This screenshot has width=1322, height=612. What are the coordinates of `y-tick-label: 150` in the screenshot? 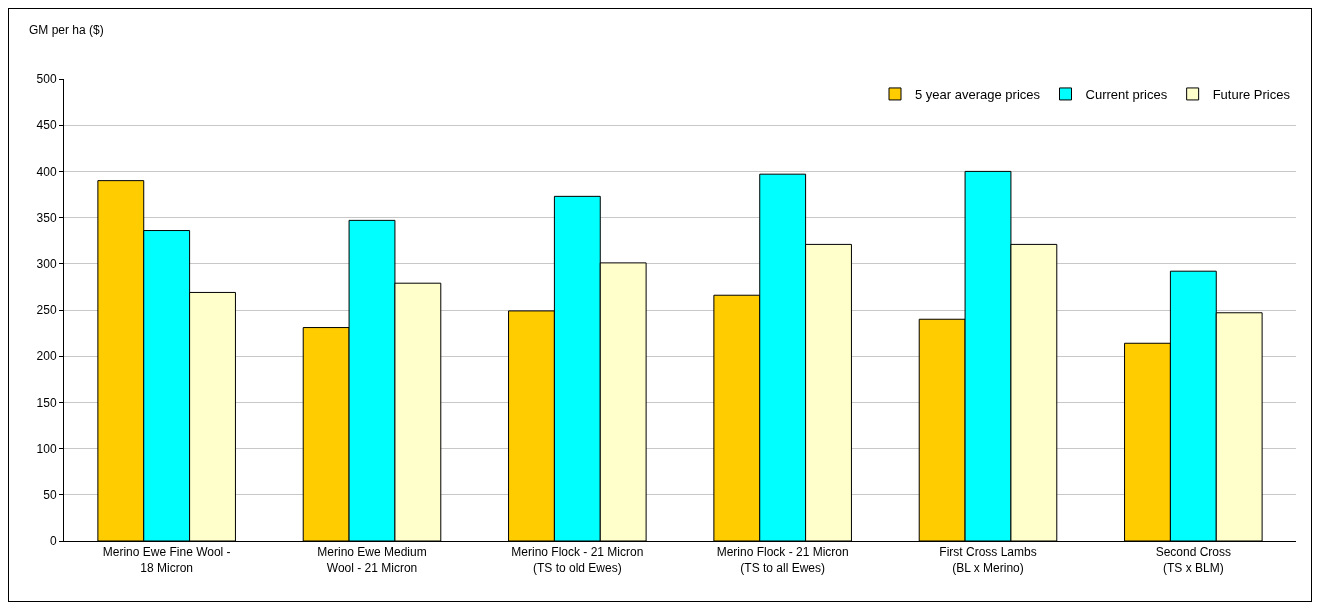 It's located at (46, 402).